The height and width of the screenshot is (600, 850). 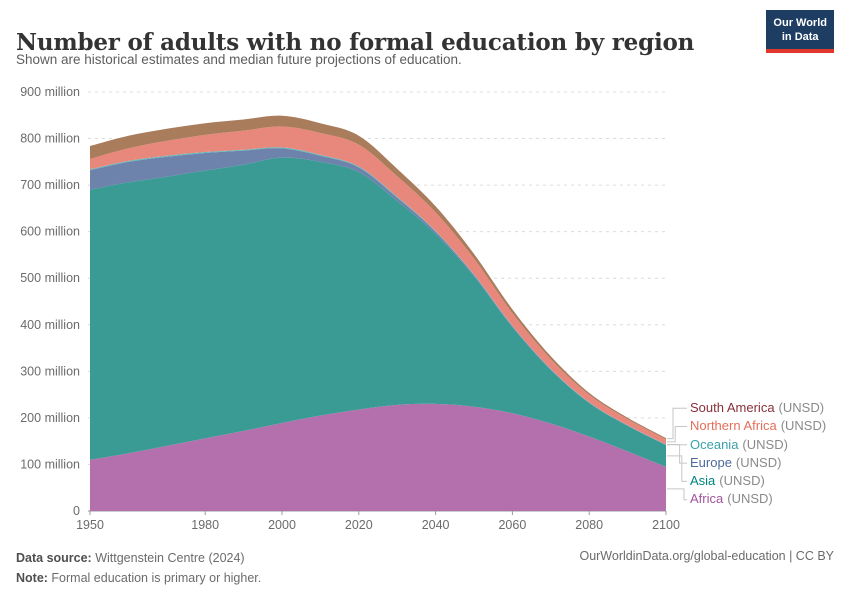 What do you see at coordinates (50, 464) in the screenshot?
I see `y-axis-label: 100 million` at bounding box center [50, 464].